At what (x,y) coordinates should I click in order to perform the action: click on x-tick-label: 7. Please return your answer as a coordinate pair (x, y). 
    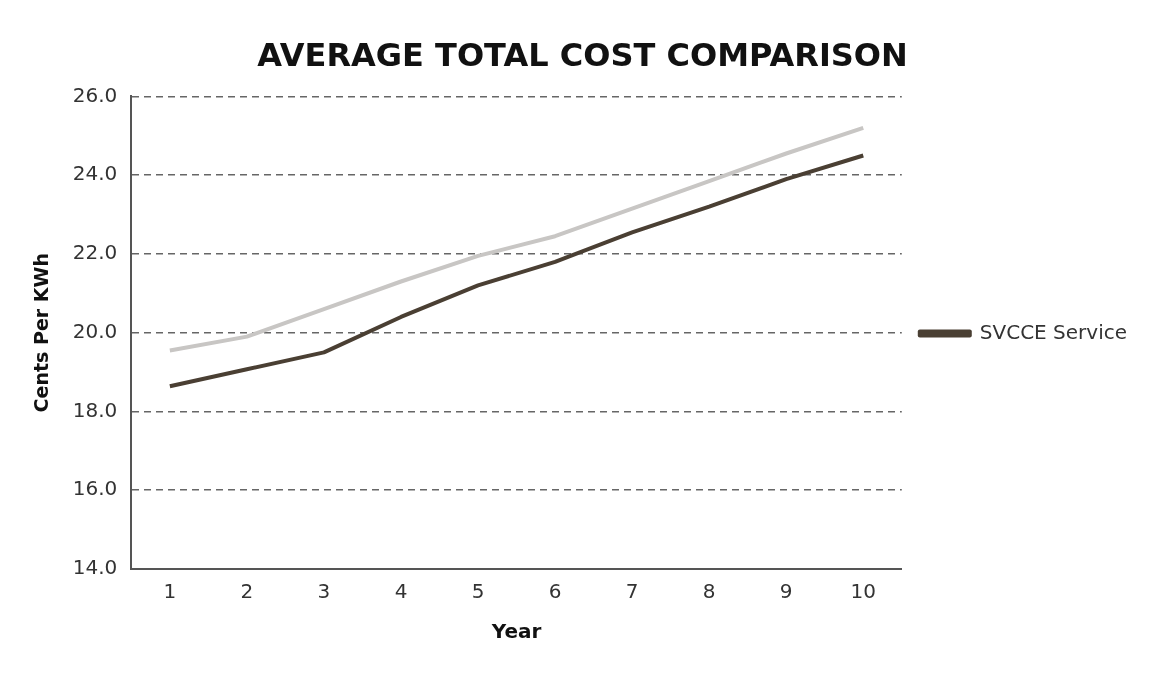
    Looking at the image, I should click on (632, 591).